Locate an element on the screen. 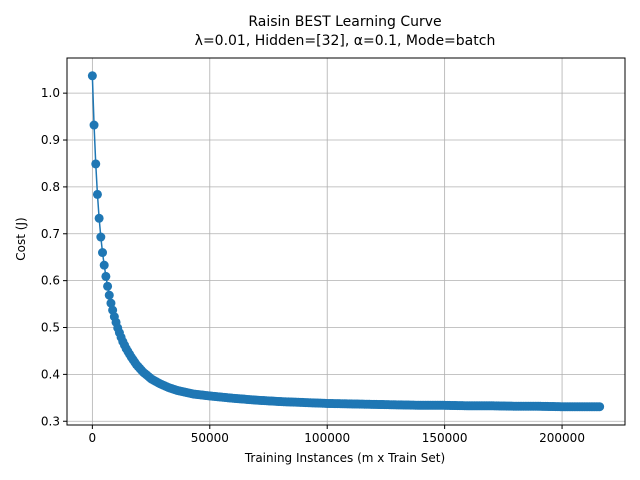 The image size is (640, 480). y-tick-label: 0.6 is located at coordinates (50, 281).